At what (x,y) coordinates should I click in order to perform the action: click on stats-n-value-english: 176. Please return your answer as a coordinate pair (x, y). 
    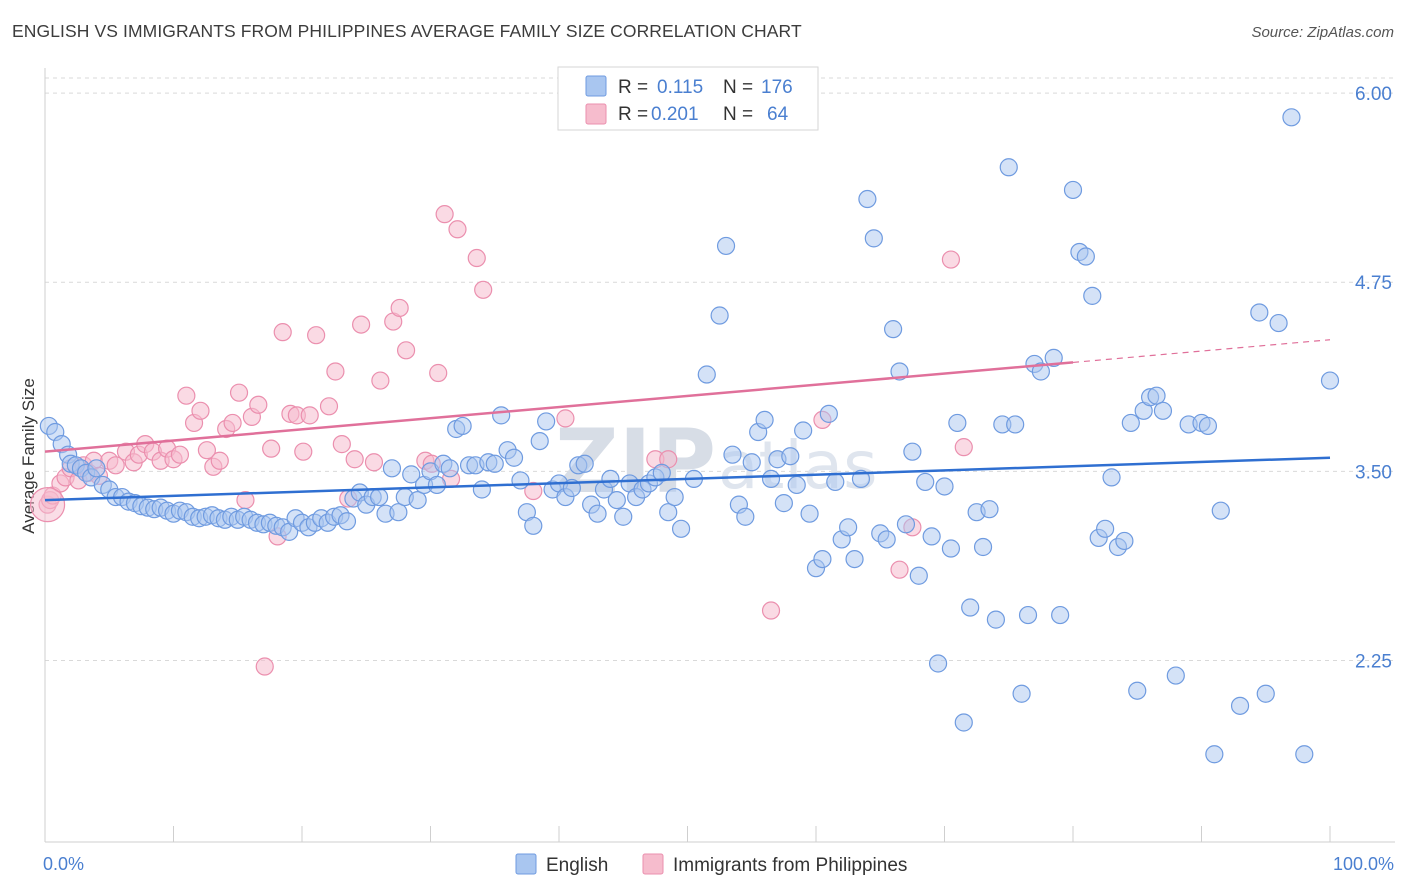
    Looking at the image, I should click on (777, 87).